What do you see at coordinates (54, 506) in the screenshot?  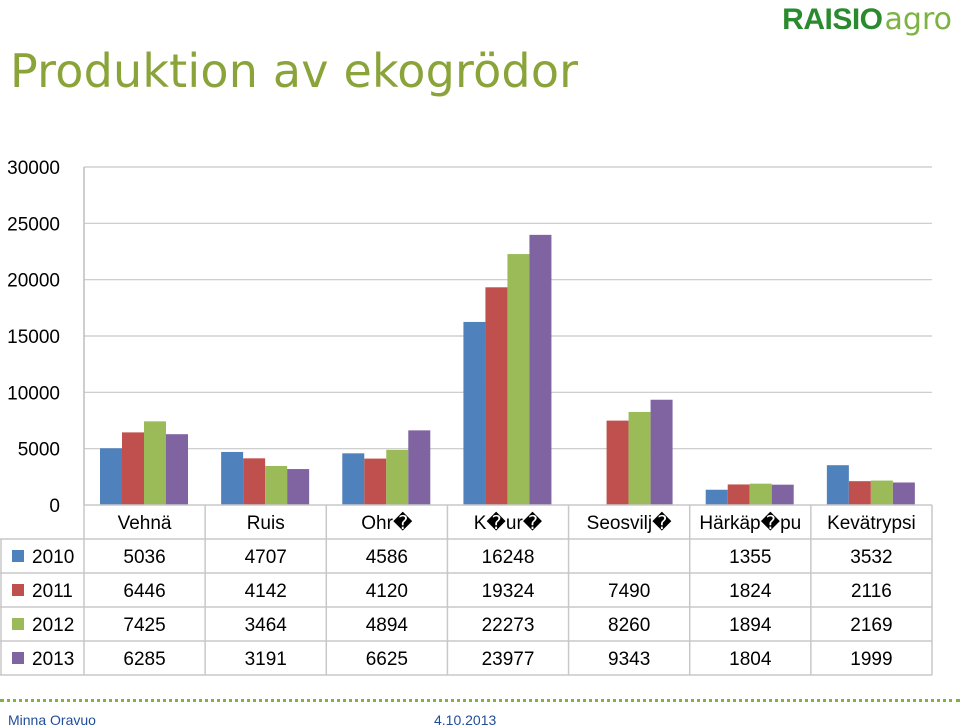 I see `y-tick-label: 0` at bounding box center [54, 506].